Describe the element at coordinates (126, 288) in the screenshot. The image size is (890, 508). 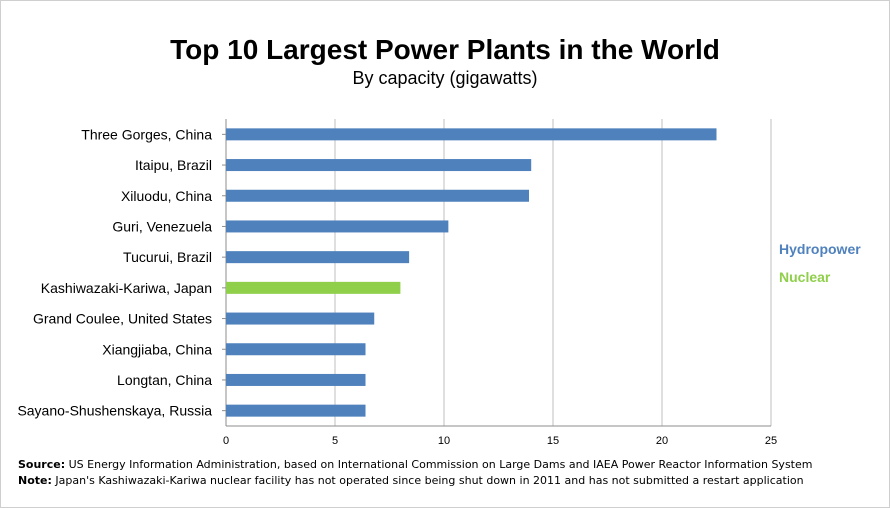
I see `category-label: Kashiwazaki-Kariwa, Japan` at that location.